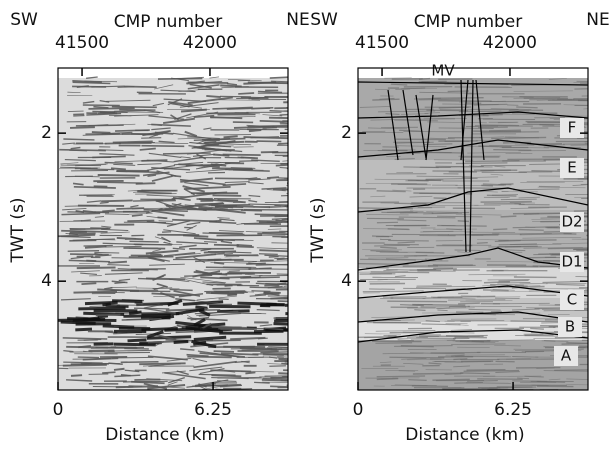  What do you see at coordinates (346, 281) in the screenshot?
I see `y-tick-label: 4` at bounding box center [346, 281].